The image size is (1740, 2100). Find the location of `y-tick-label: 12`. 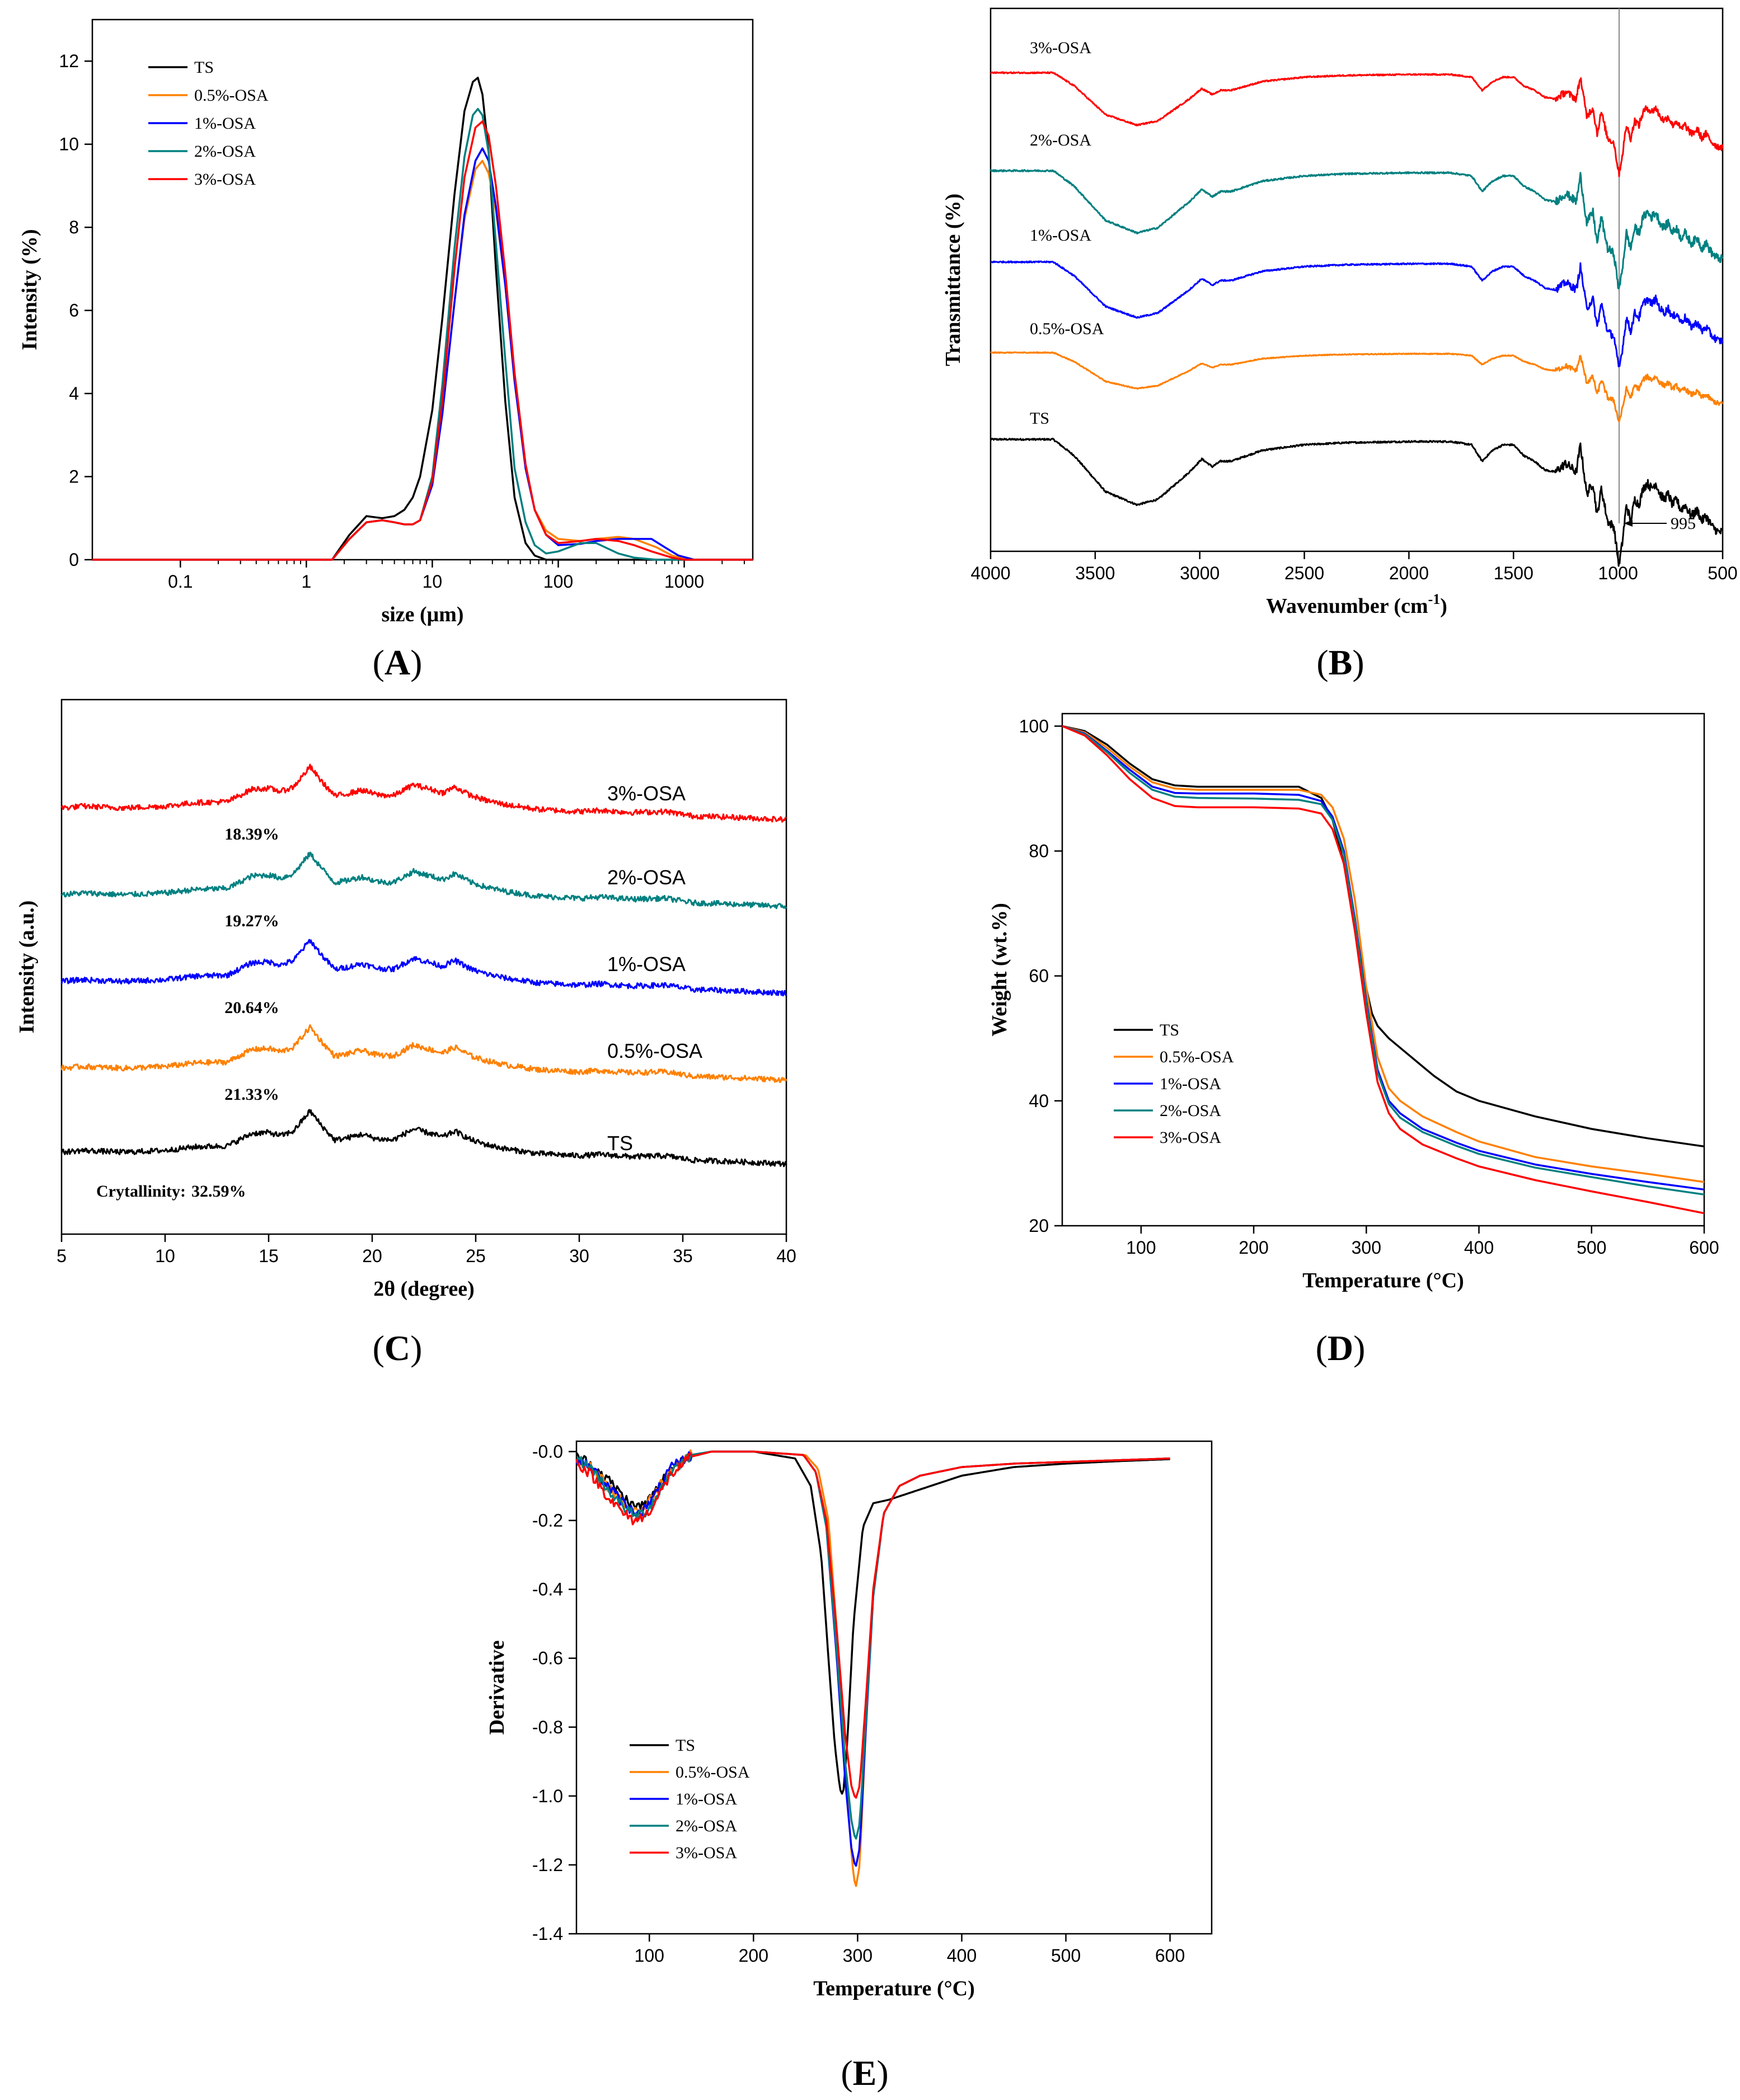

y-tick-label: 12 is located at coordinates (69, 61).